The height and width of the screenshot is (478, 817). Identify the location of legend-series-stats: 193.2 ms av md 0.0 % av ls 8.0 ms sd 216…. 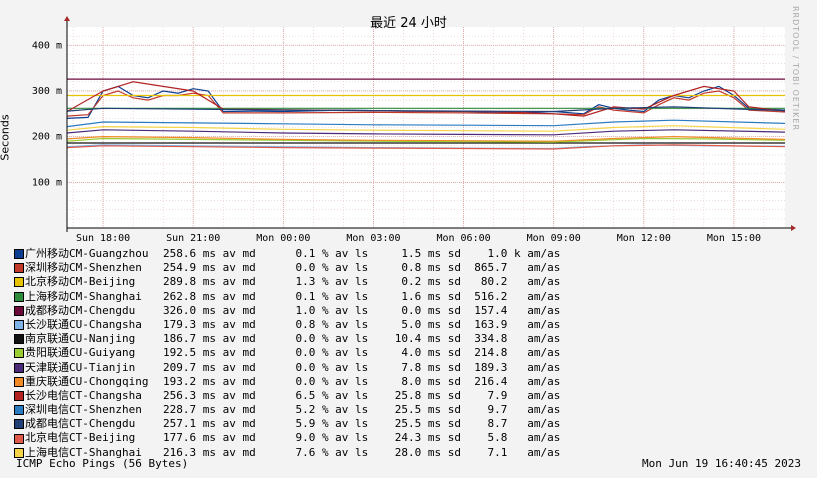
(362, 381).